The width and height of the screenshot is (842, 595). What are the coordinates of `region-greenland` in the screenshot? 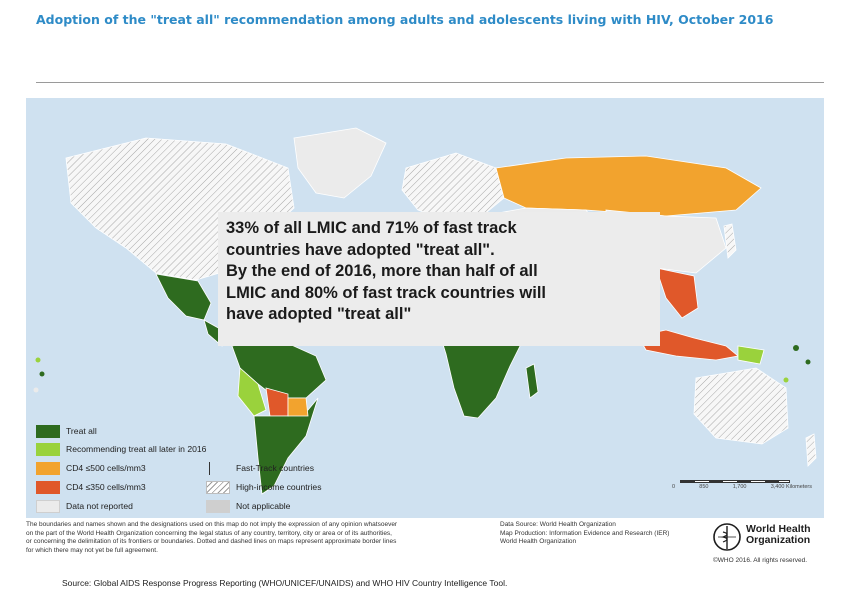 It's located at (340, 163).